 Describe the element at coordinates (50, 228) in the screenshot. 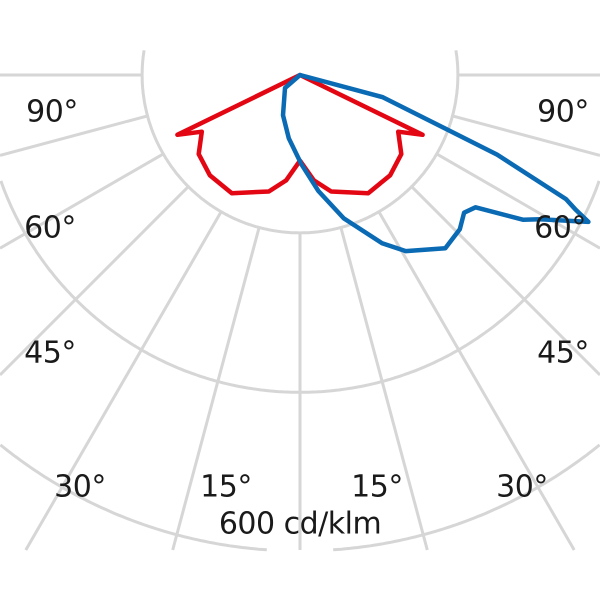

I see `angle-label-left-60: 60°` at that location.